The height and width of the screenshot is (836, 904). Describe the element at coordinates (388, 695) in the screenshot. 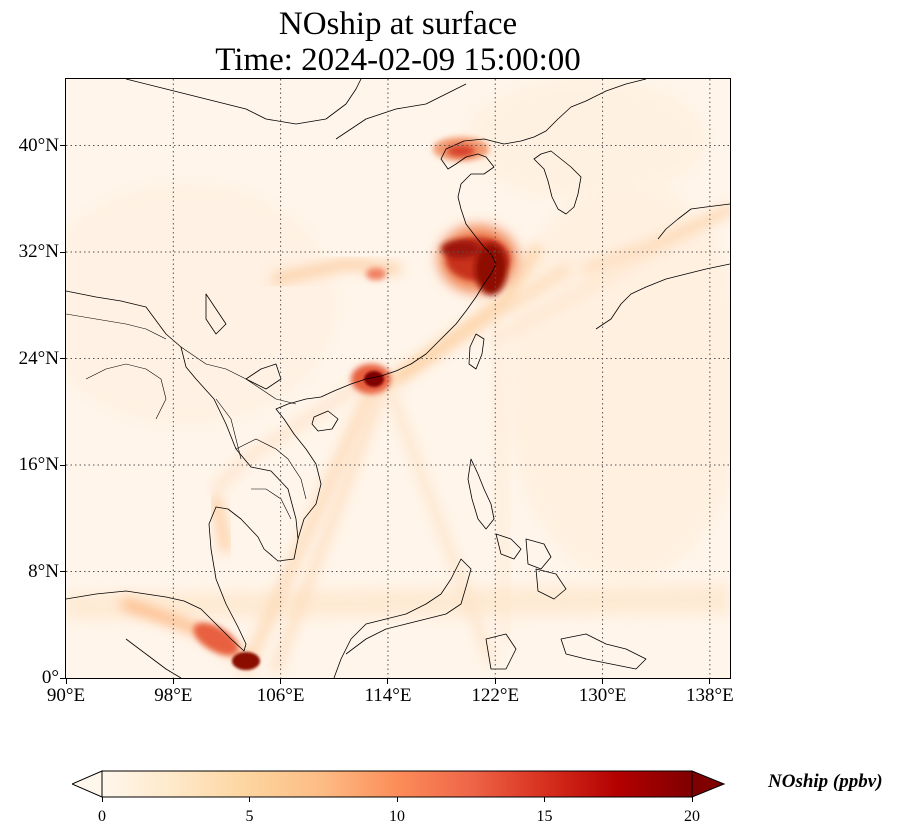

I see `lon-tick-label: 114°E` at that location.